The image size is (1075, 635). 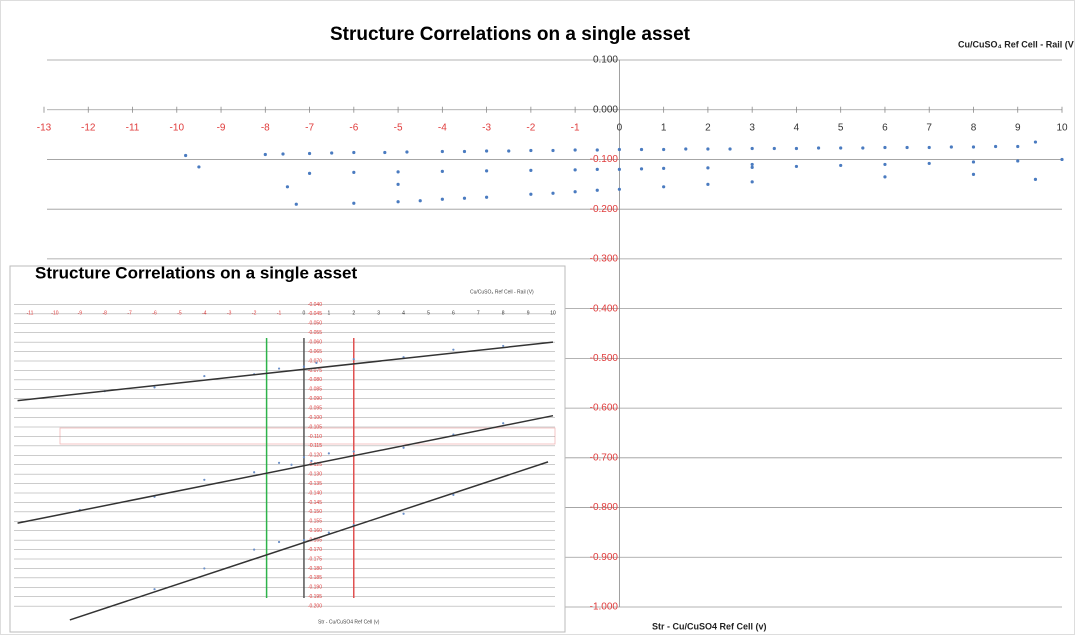 What do you see at coordinates (315, 342) in the screenshot?
I see `y-tick-label: -0.060` at bounding box center [315, 342].